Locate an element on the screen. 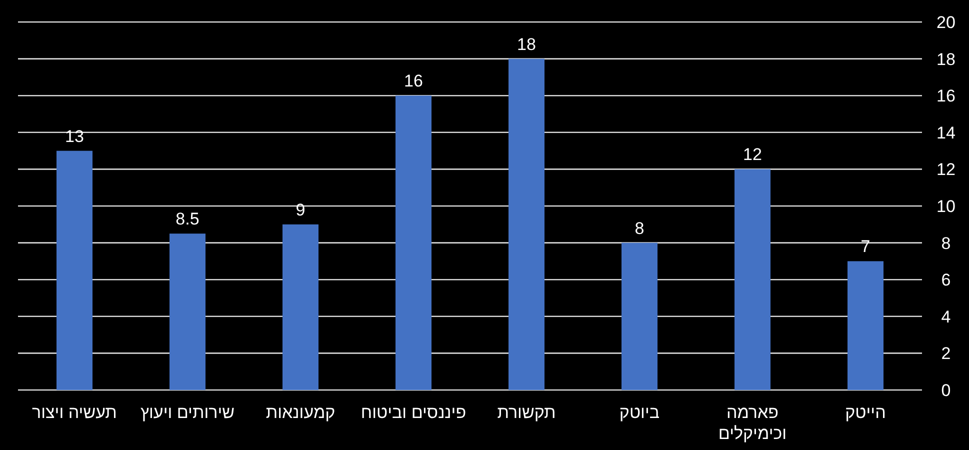  x-tick-label: שירותים ויעוץ is located at coordinates (187, 412).